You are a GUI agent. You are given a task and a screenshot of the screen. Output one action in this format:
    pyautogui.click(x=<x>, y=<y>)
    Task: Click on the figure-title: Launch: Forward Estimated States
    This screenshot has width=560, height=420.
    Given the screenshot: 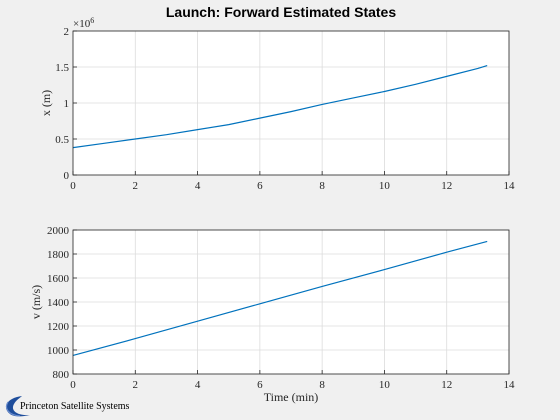 What is the action you would take?
    pyautogui.click(x=281, y=12)
    